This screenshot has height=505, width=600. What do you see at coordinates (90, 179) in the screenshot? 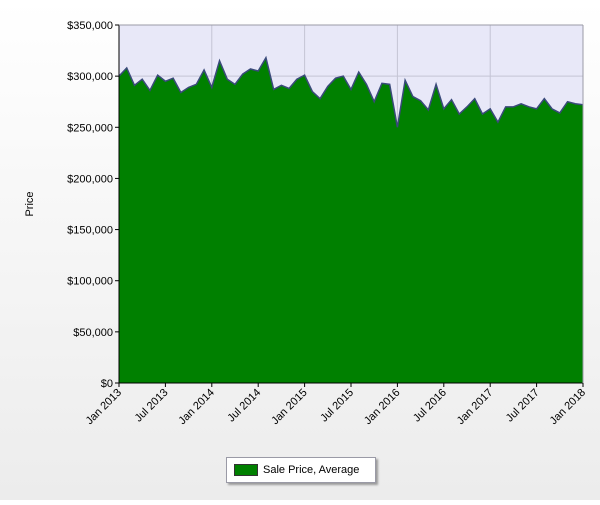
I see `y-tick-label: $200,000` at bounding box center [90, 179].